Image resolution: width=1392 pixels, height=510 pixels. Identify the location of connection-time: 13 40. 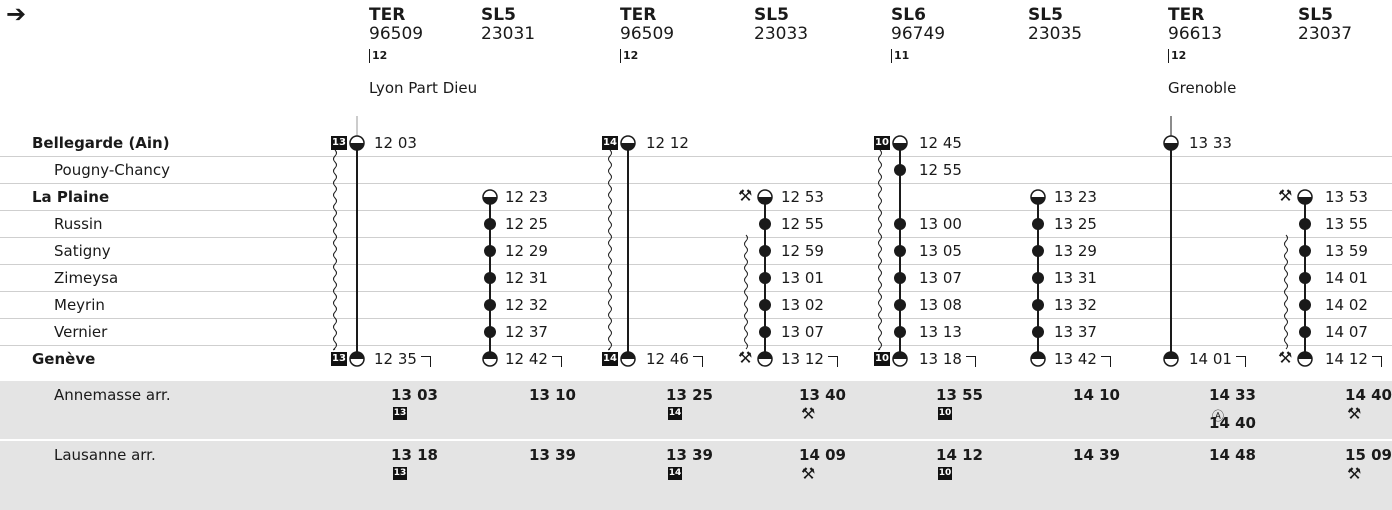
(822, 395).